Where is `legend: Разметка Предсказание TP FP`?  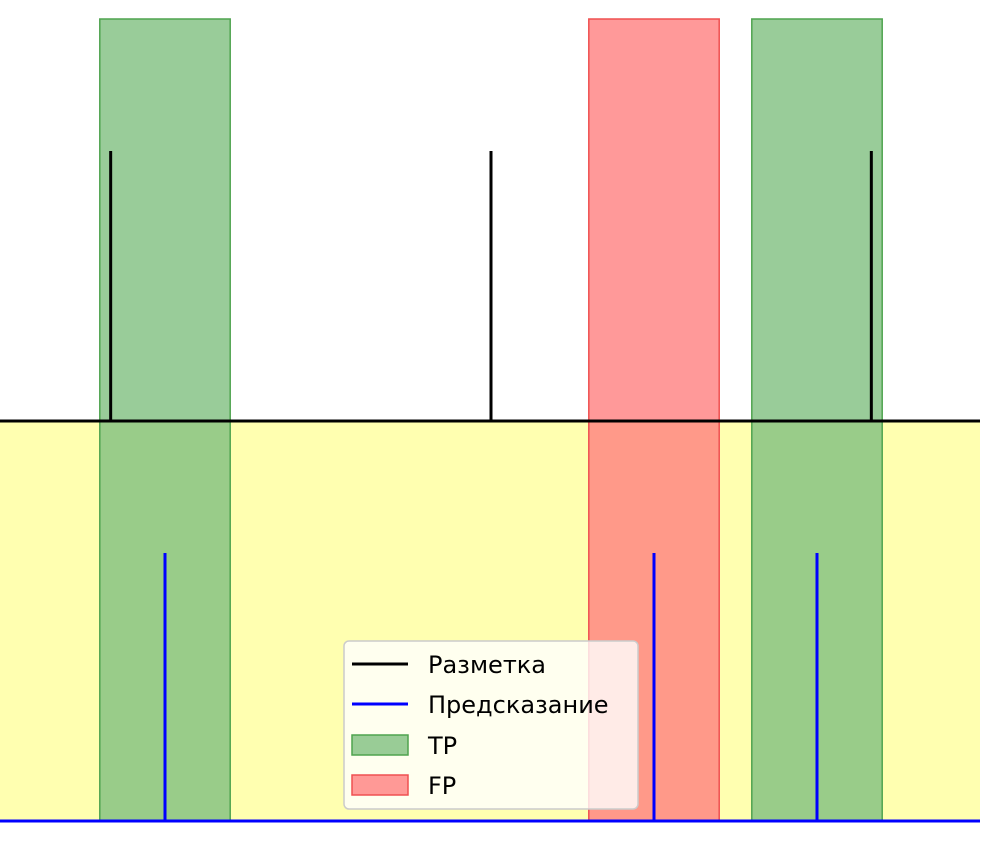 legend: Разметка Предсказание TP FP is located at coordinates (491, 725).